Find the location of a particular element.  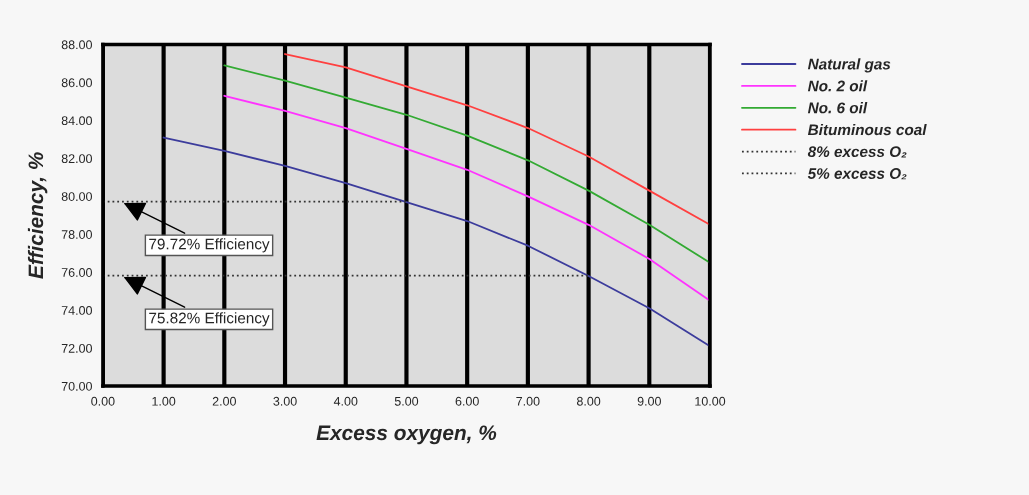

annotation: 79.72% Efficiency is located at coordinates (209, 245).